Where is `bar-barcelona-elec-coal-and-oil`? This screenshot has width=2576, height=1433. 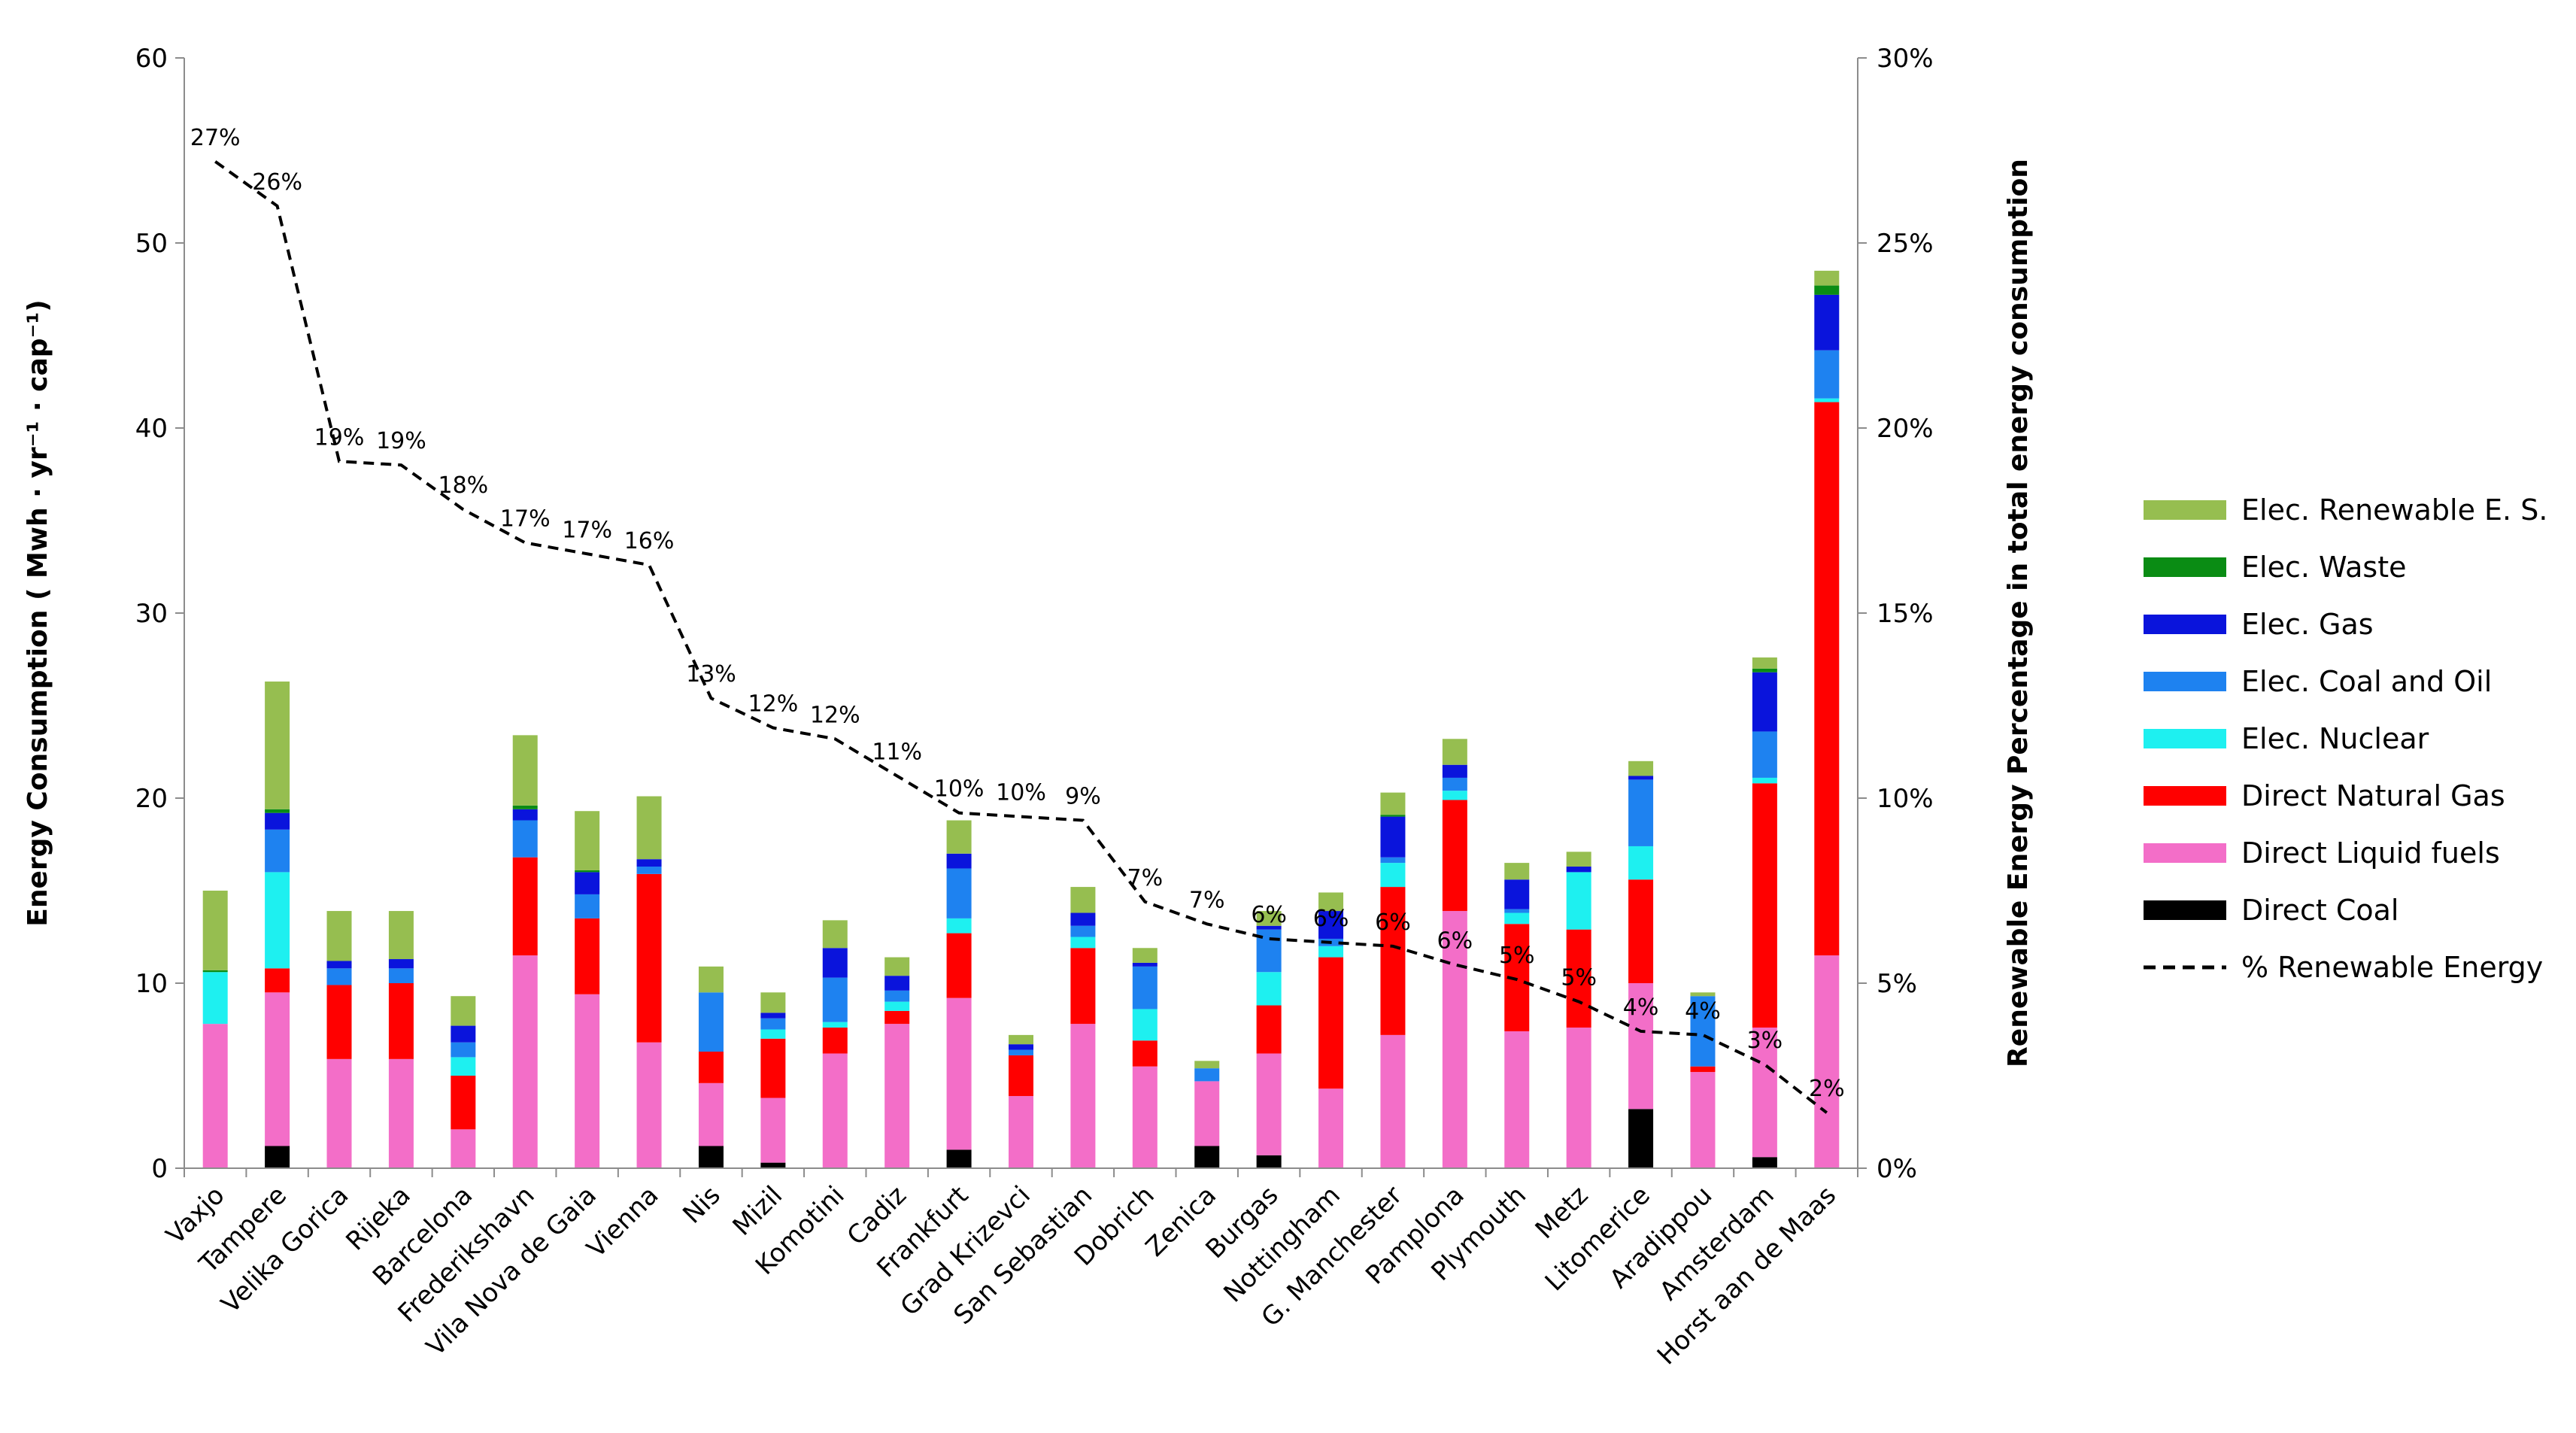 bar-barcelona-elec-coal-and-oil is located at coordinates (463, 1050).